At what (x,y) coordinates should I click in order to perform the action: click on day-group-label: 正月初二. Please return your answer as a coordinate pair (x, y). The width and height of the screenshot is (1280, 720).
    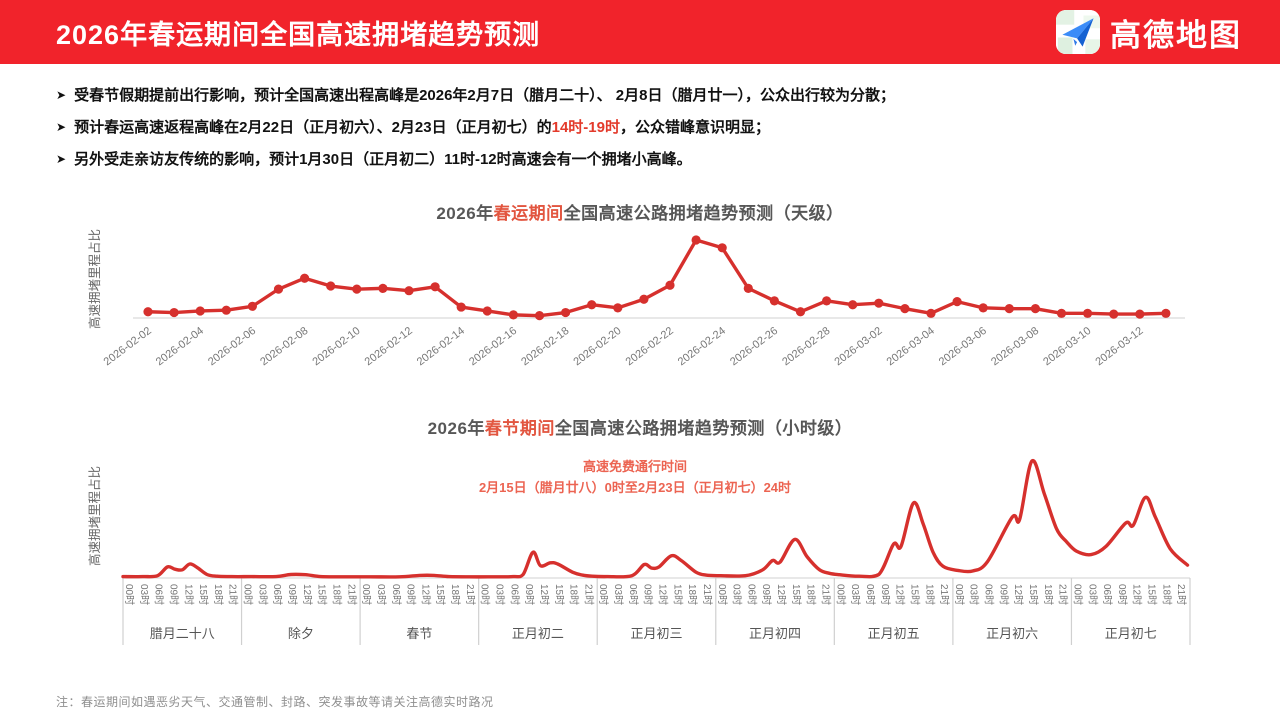
    Looking at the image, I should click on (538, 633).